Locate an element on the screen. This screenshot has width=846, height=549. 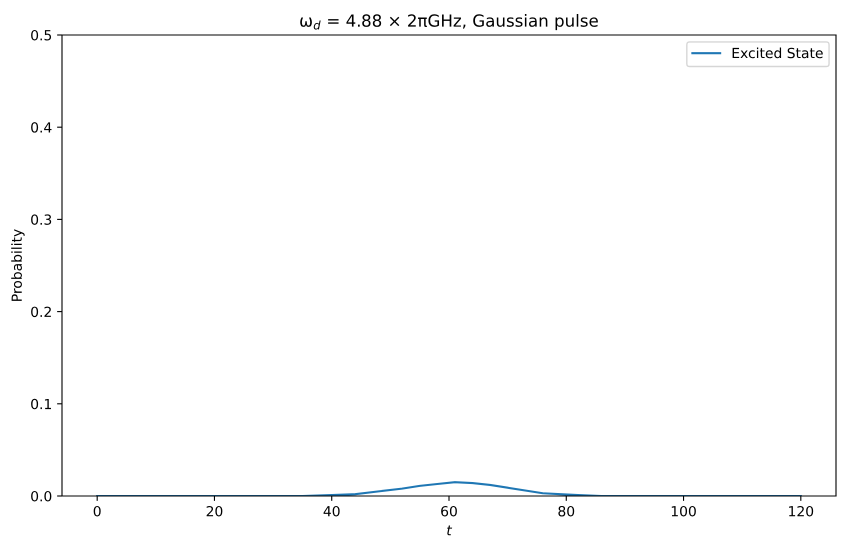
x-tick-label: 120 is located at coordinates (801, 511).